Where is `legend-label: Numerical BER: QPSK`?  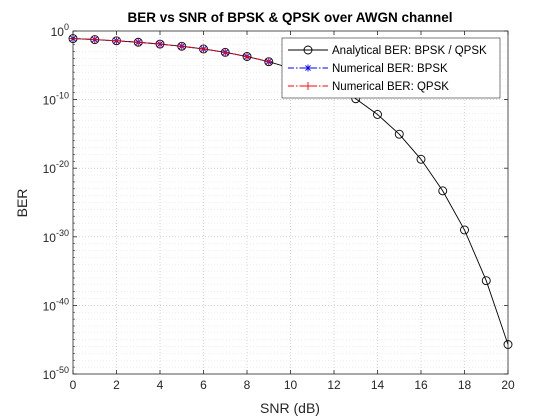
legend-label: Numerical BER: QPSK is located at coordinates (390, 87).